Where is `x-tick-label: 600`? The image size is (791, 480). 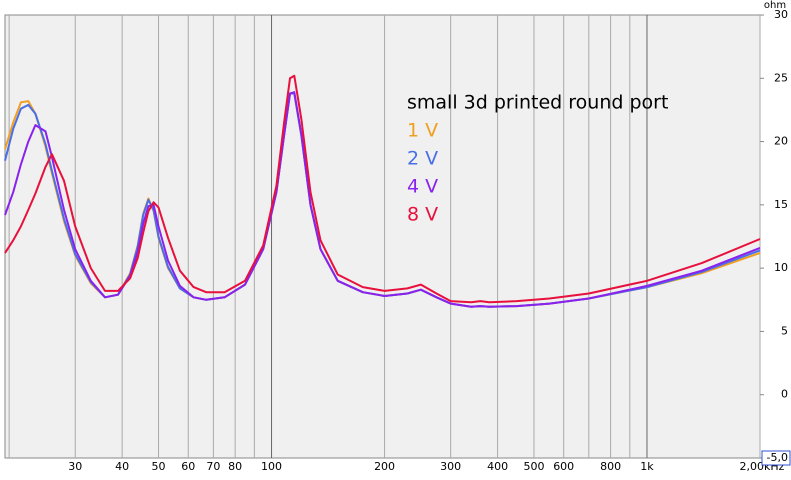
x-tick-label: 600 is located at coordinates (563, 466).